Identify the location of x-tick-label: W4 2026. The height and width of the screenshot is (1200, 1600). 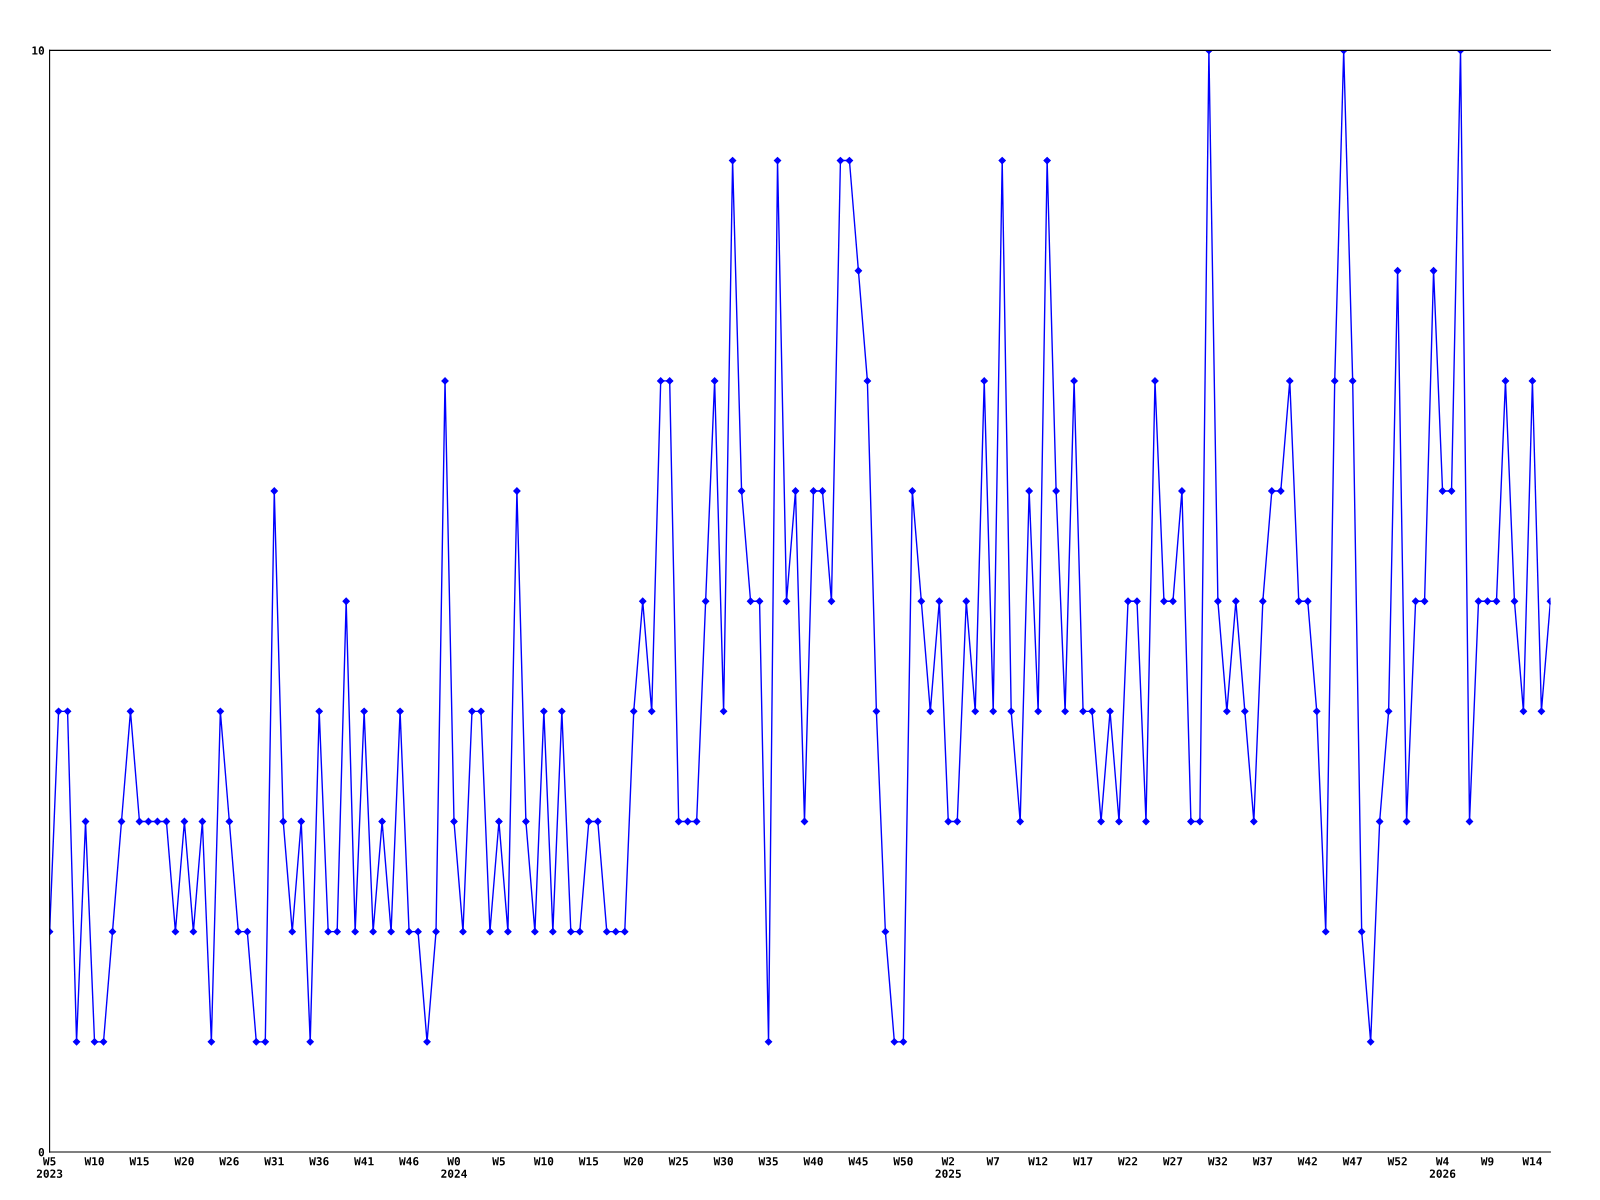
(1442, 1167).